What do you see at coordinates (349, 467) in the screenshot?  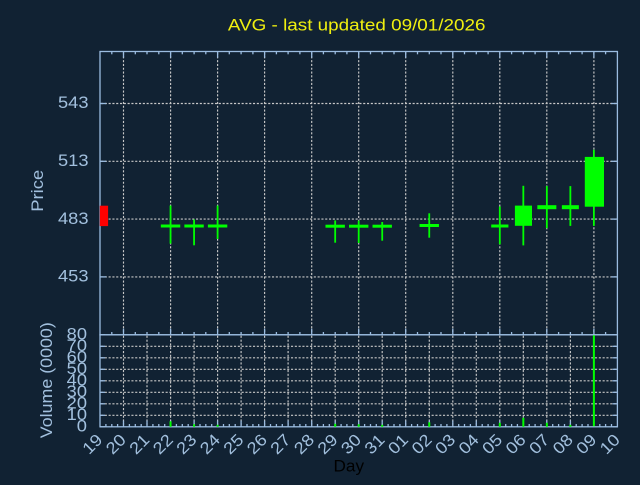 I see `svg-text: Day` at bounding box center [349, 467].